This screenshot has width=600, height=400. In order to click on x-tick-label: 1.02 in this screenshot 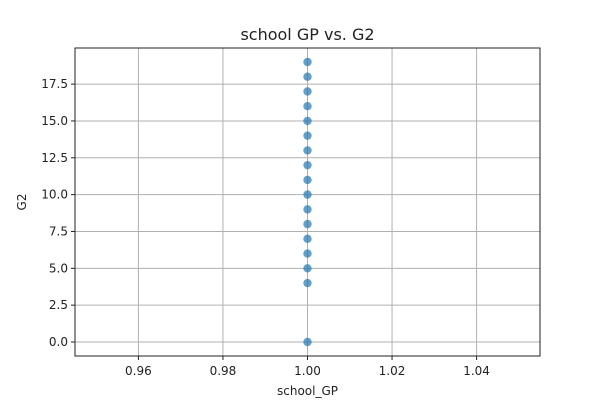, I will do `click(392, 371)`.